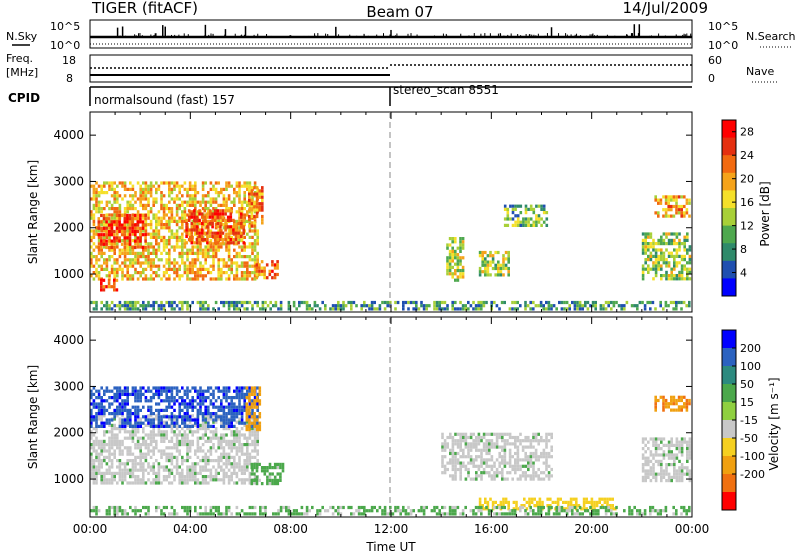 The image size is (800, 554). Describe the element at coordinates (760, 71) in the screenshot. I see `nave-label: Nave` at that location.